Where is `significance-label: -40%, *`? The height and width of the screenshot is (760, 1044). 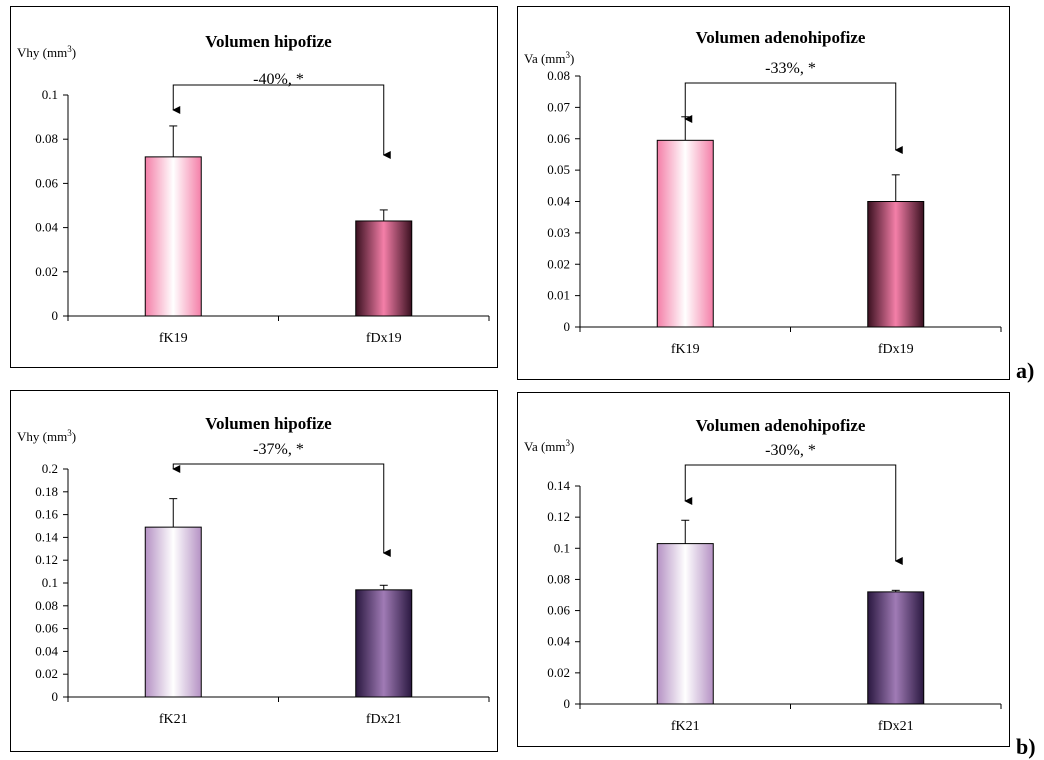
significance-label: -40%, * is located at coordinates (278, 79).